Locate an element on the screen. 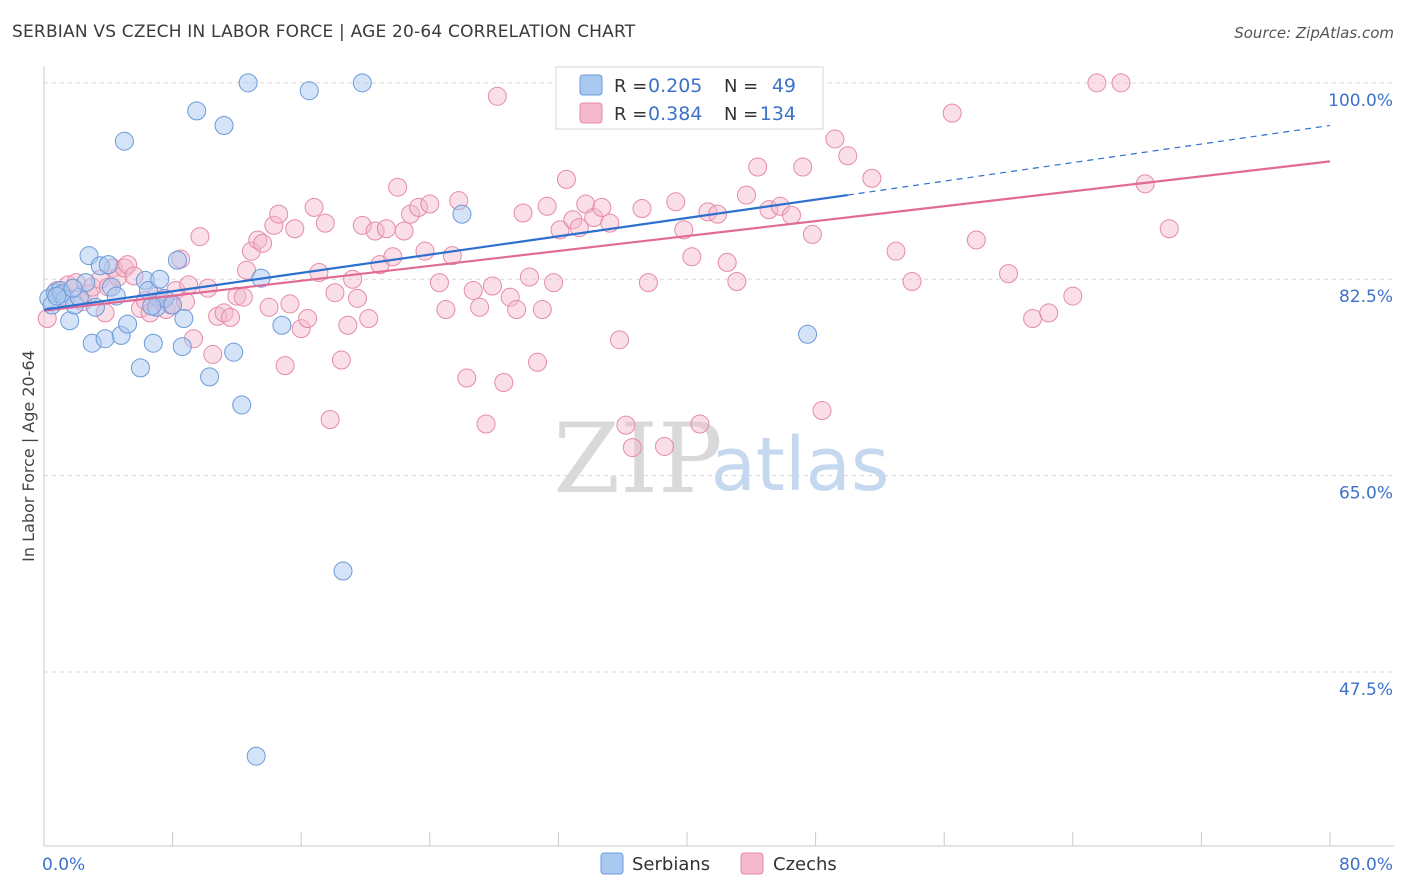 Image resolution: width=1406 pixels, height=892 pixels. watermark-atlas: atlas is located at coordinates (800, 465).